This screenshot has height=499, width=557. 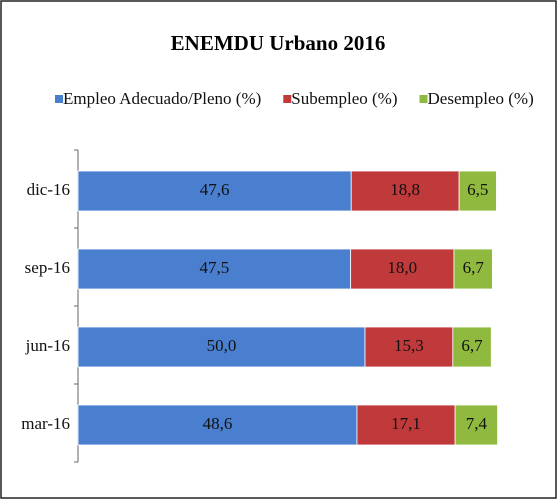 I want to click on legend-label: Desempleo (%), so click(x=481, y=98).